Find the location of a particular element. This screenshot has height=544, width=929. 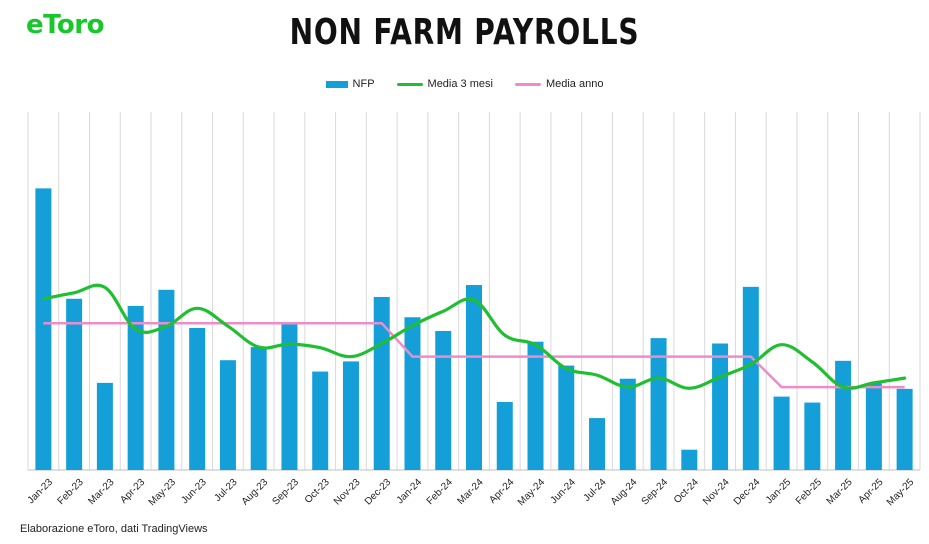

x-tick-label: Sep-23 is located at coordinates (286, 492).